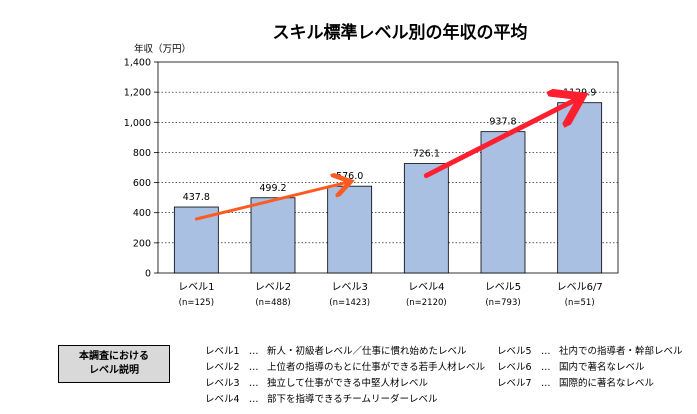 Image resolution: width=697 pixels, height=414 pixels. I want to click on legend-title-line1: 本調査における, so click(114, 356).